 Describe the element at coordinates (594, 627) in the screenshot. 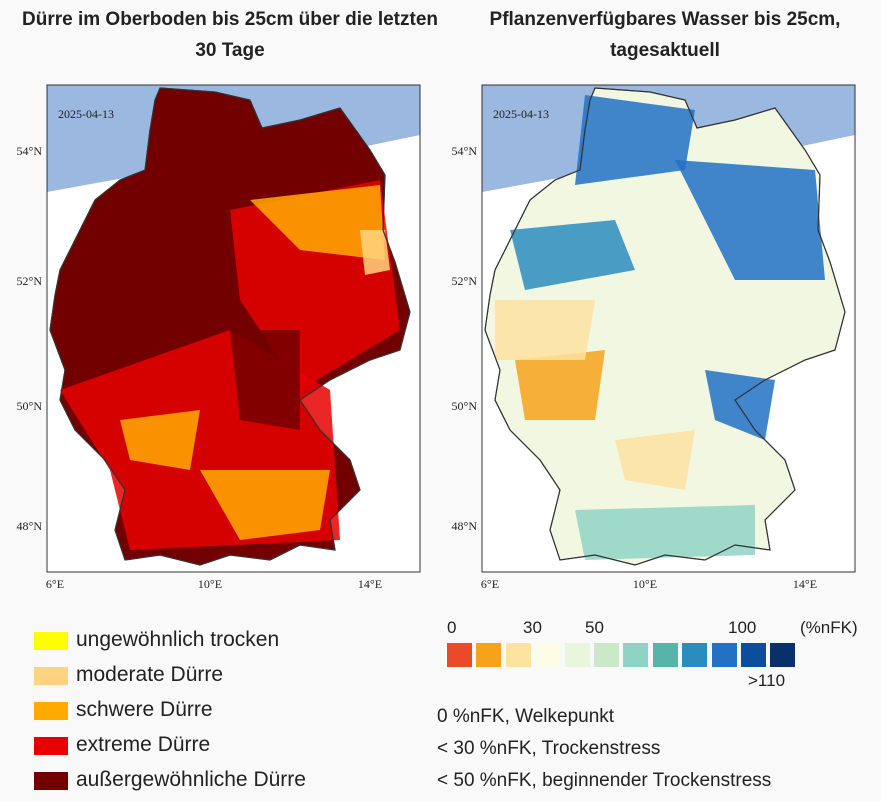

I see `scale-label: 50` at that location.